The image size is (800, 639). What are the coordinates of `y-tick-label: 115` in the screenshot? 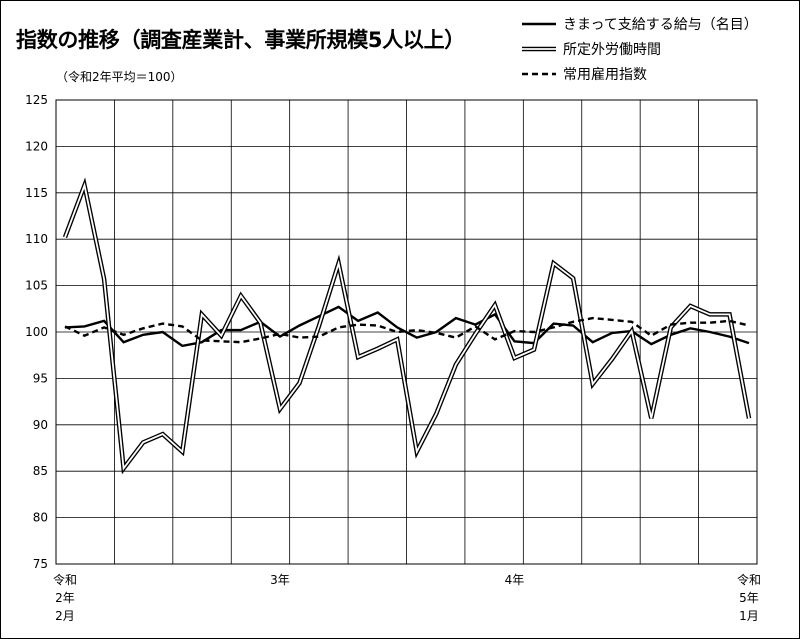 It's located at (36, 193).